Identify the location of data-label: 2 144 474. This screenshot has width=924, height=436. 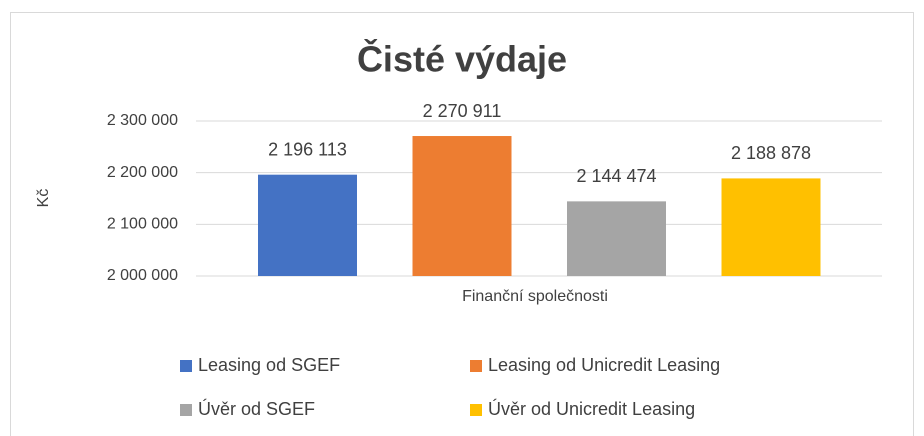
(616, 176).